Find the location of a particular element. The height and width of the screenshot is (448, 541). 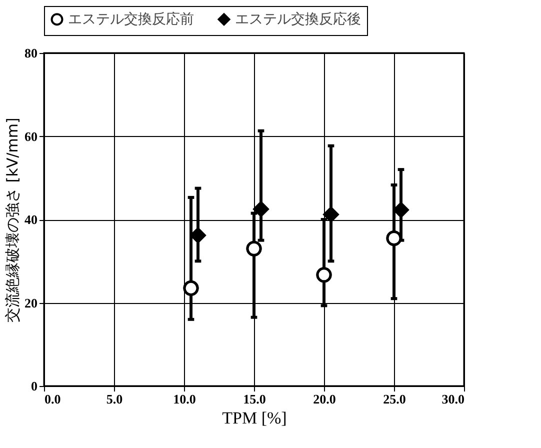

x-tick-label: 10.0 is located at coordinates (184, 399).